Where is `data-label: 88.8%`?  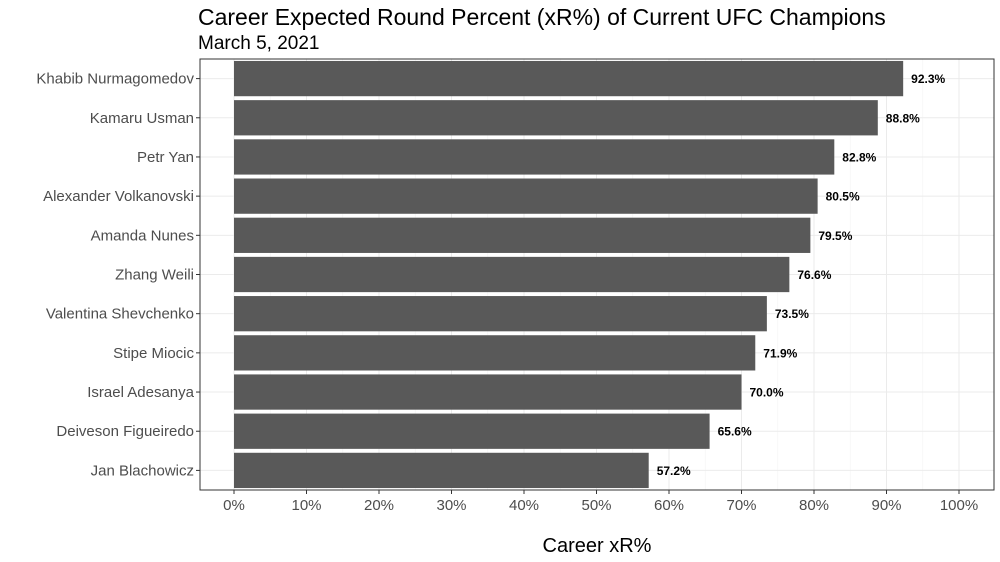
data-label: 88.8% is located at coordinates (903, 118).